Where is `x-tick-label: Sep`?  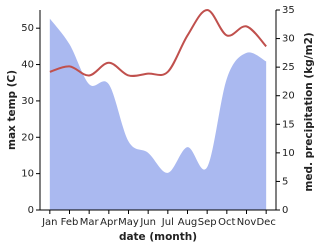
x-tick-label: Sep is located at coordinates (207, 222).